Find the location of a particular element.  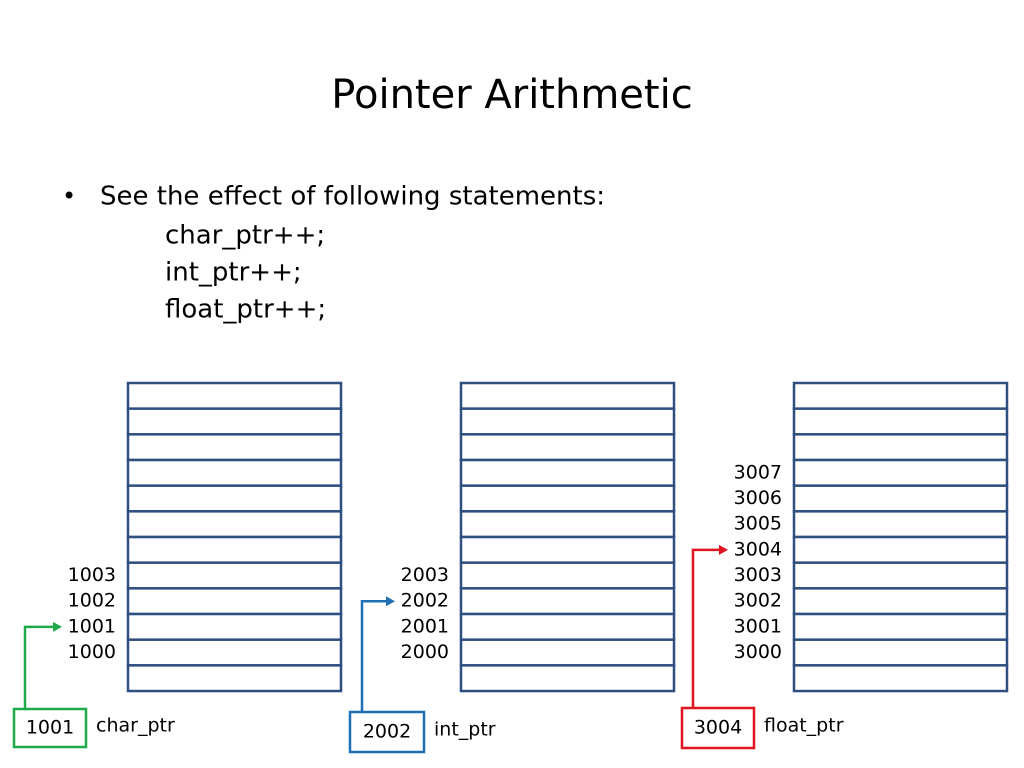

pointer-value: 2002 is located at coordinates (387, 732).